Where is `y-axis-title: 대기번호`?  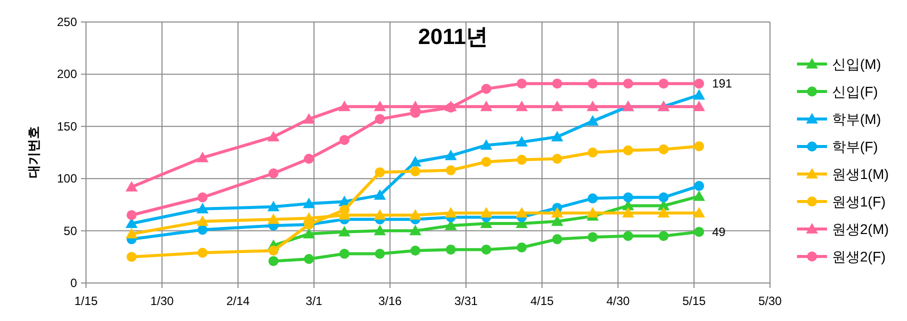 y-axis-title: 대기번호 is located at coordinates (33, 152).